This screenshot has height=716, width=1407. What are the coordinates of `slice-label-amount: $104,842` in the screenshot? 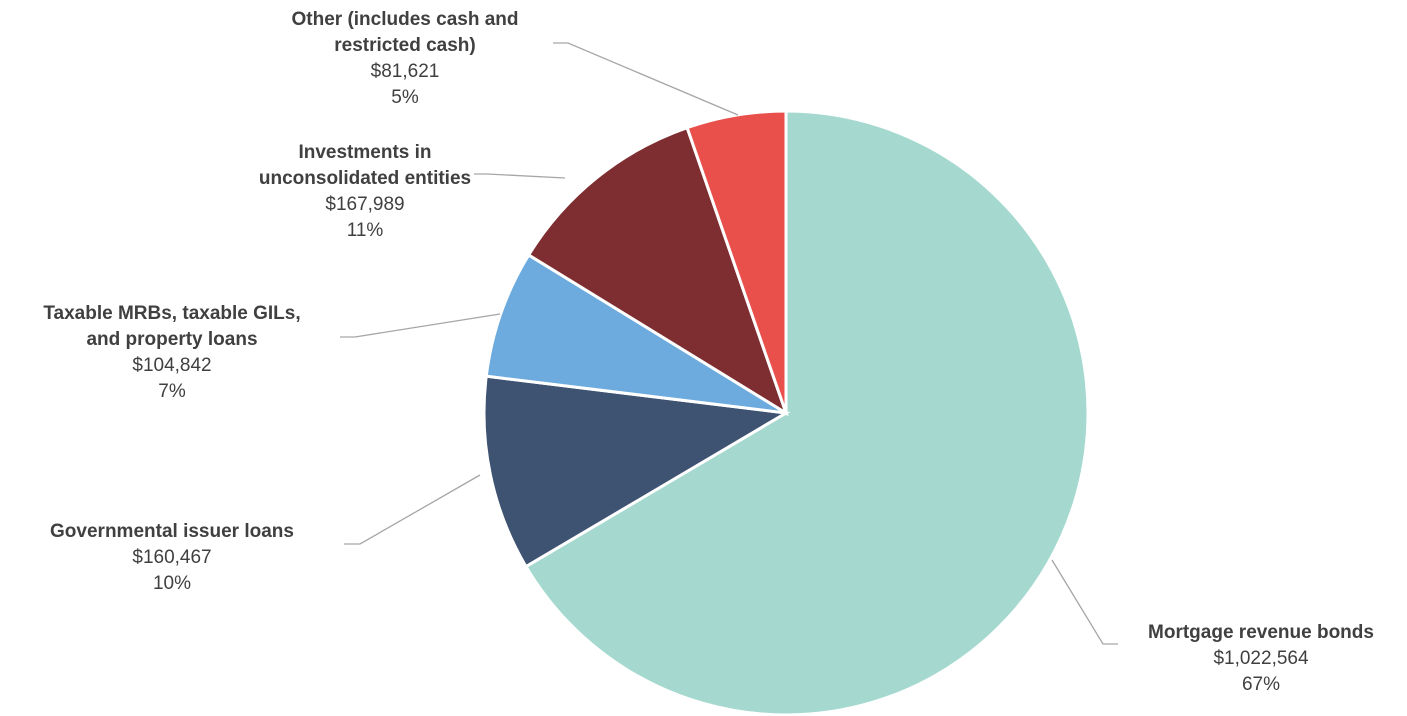 It's located at (171, 365).